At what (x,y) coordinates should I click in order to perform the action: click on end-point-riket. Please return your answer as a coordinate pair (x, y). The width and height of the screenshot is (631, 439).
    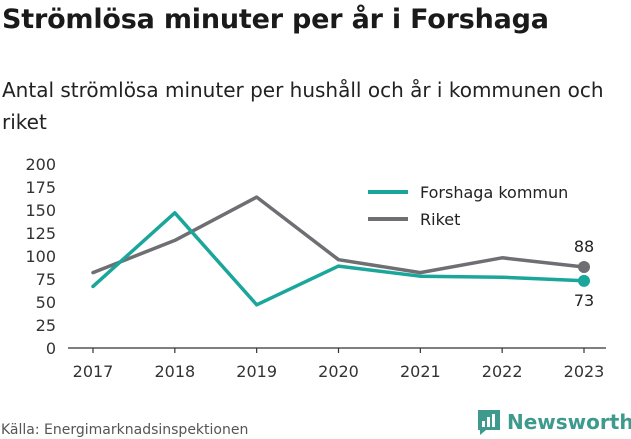
    Looking at the image, I should click on (584, 267).